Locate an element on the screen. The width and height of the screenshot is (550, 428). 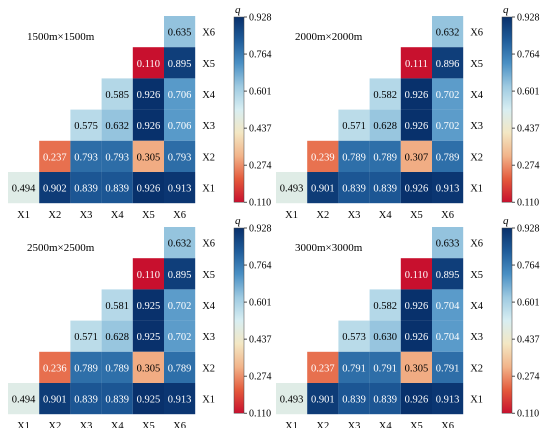
cell-value-label: 0.111 is located at coordinates (416, 64).